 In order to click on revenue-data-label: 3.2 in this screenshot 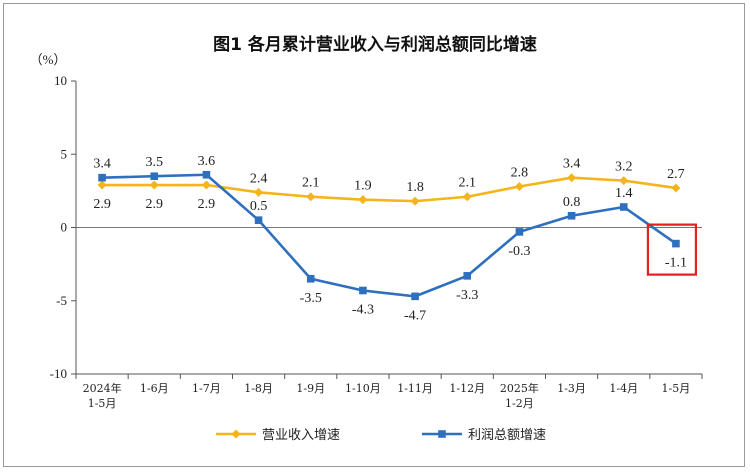, I will do `click(624, 167)`.